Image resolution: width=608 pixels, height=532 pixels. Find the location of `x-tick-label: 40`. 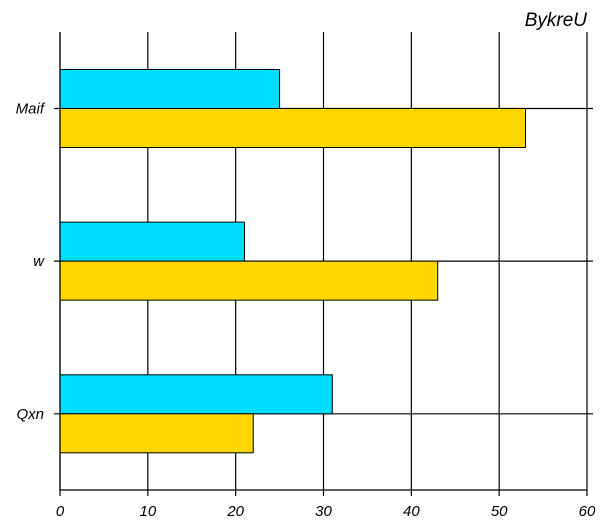

x-tick-label: 40 is located at coordinates (411, 511).